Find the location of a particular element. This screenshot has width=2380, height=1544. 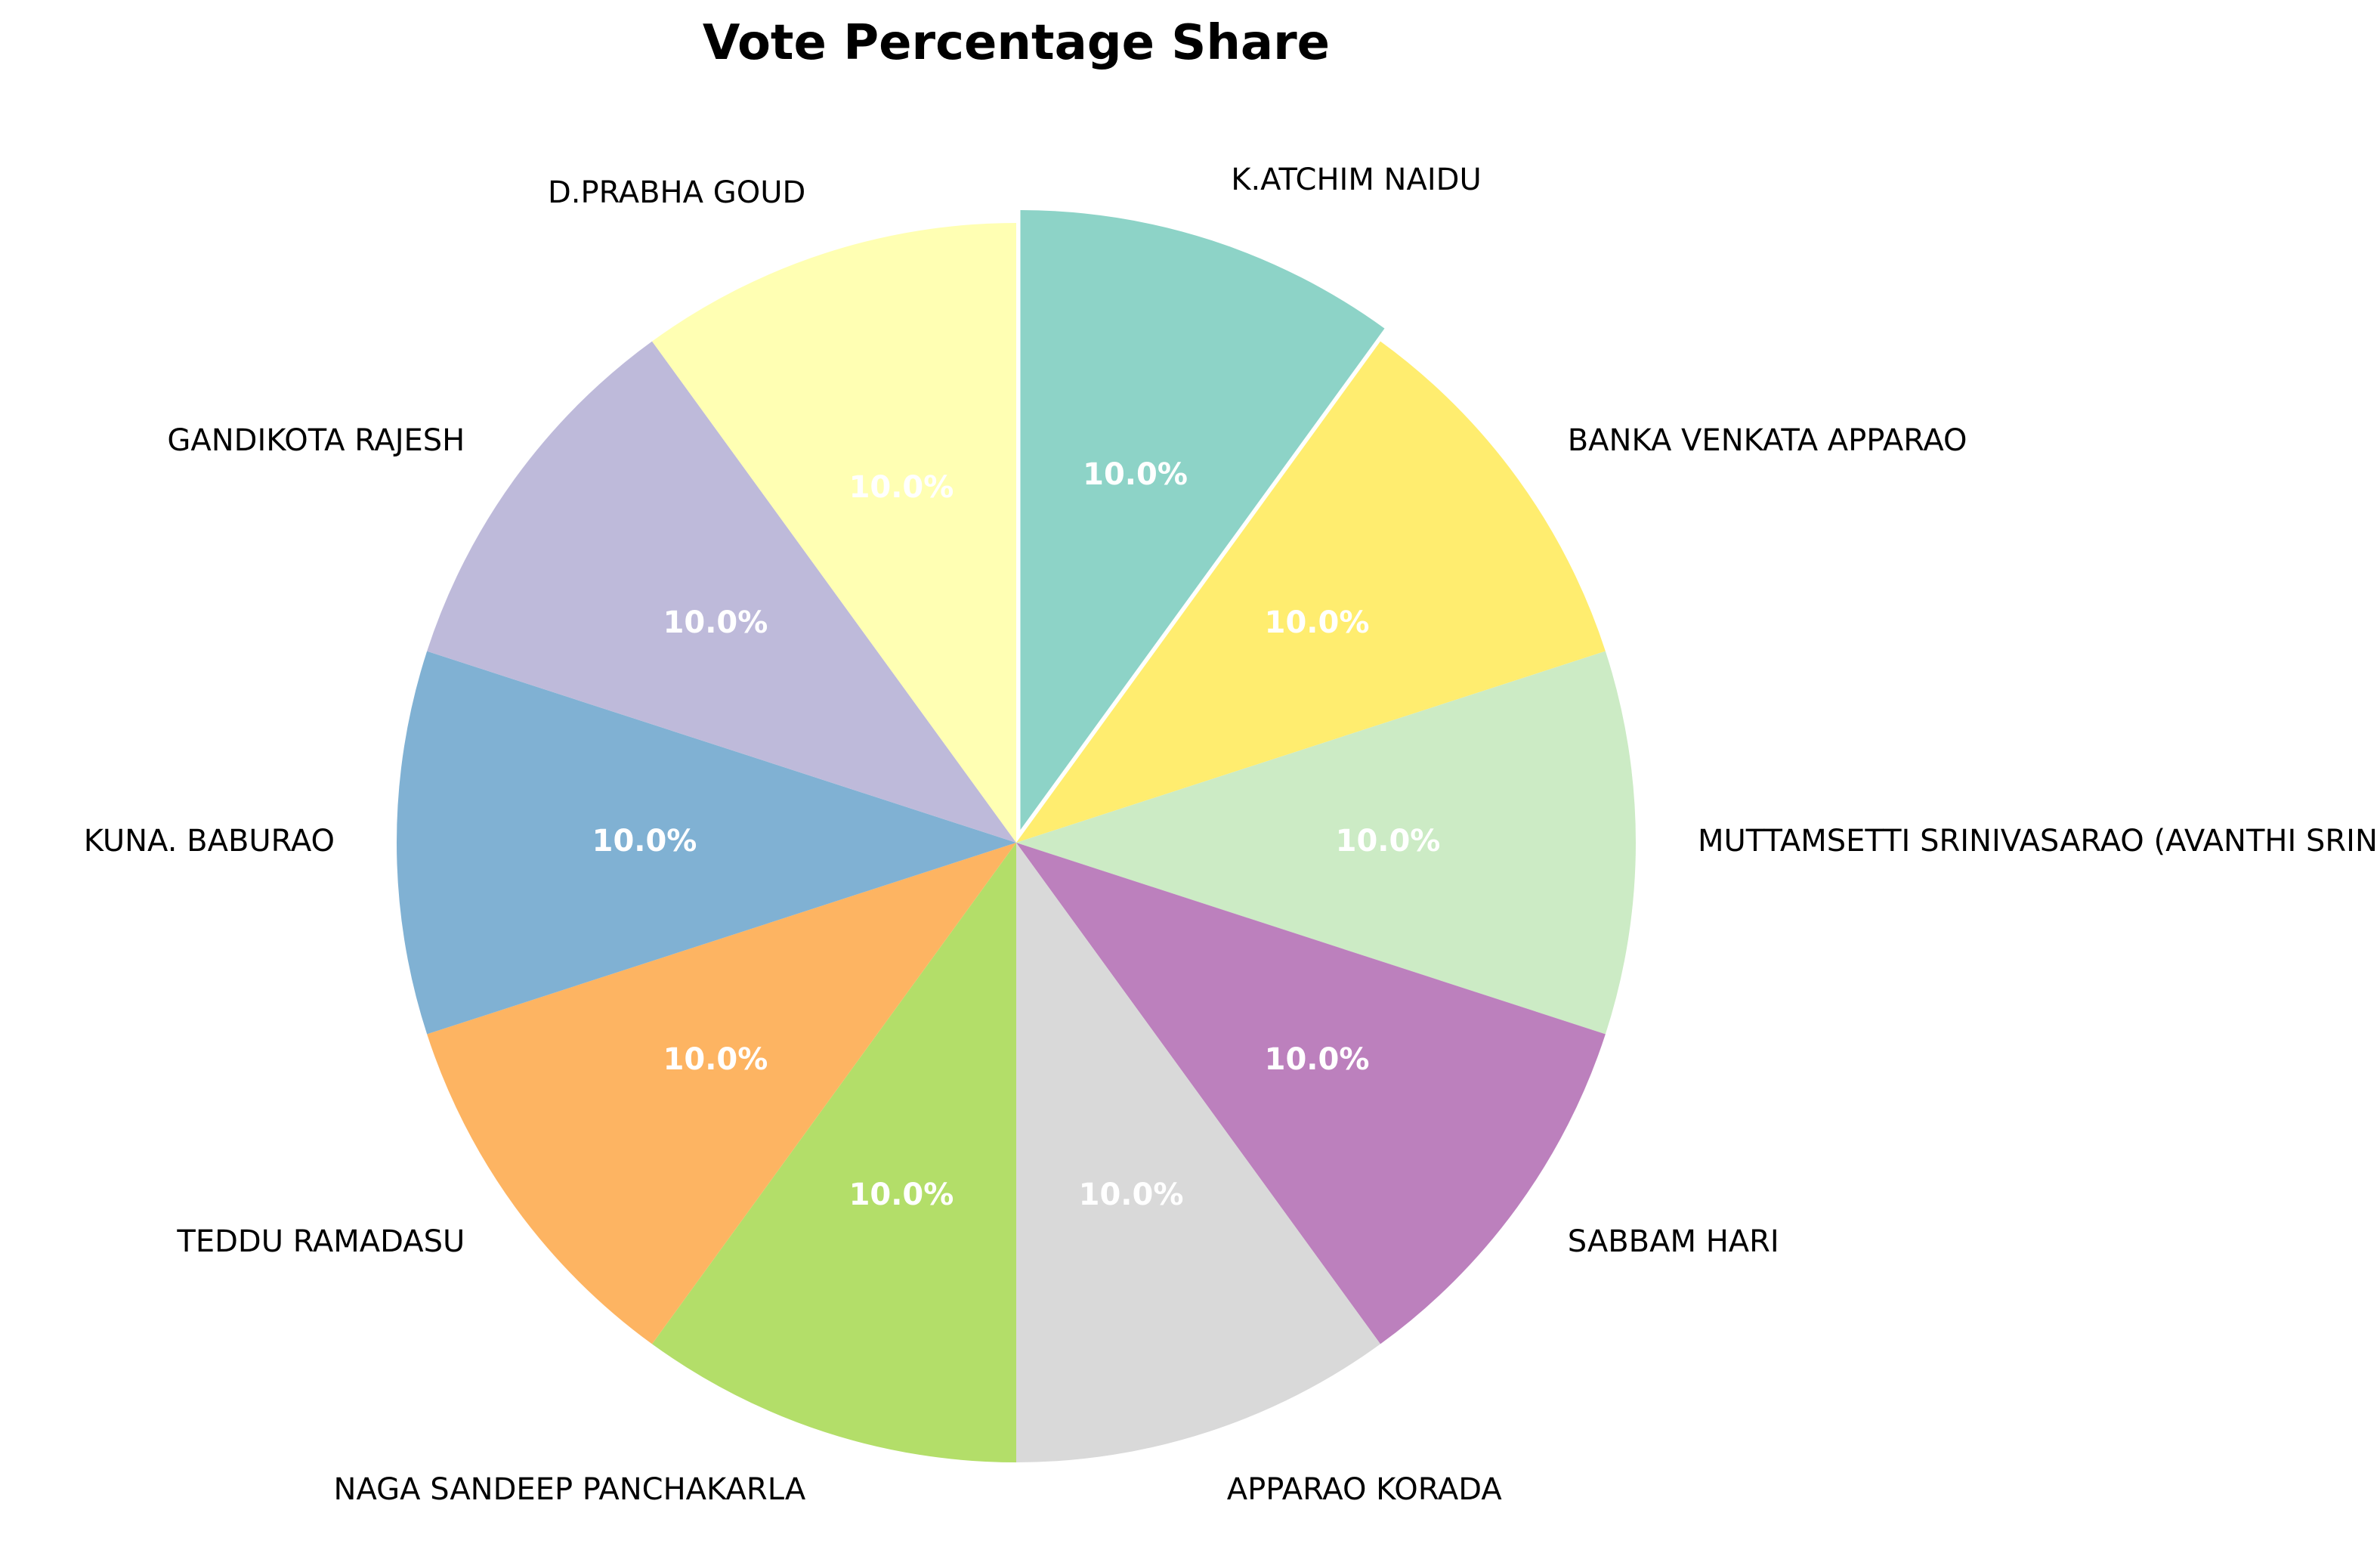

slice-label-naga-sandeep-panchakarla: NAGA SANDEEP PANCHAKARLA is located at coordinates (570, 1489).